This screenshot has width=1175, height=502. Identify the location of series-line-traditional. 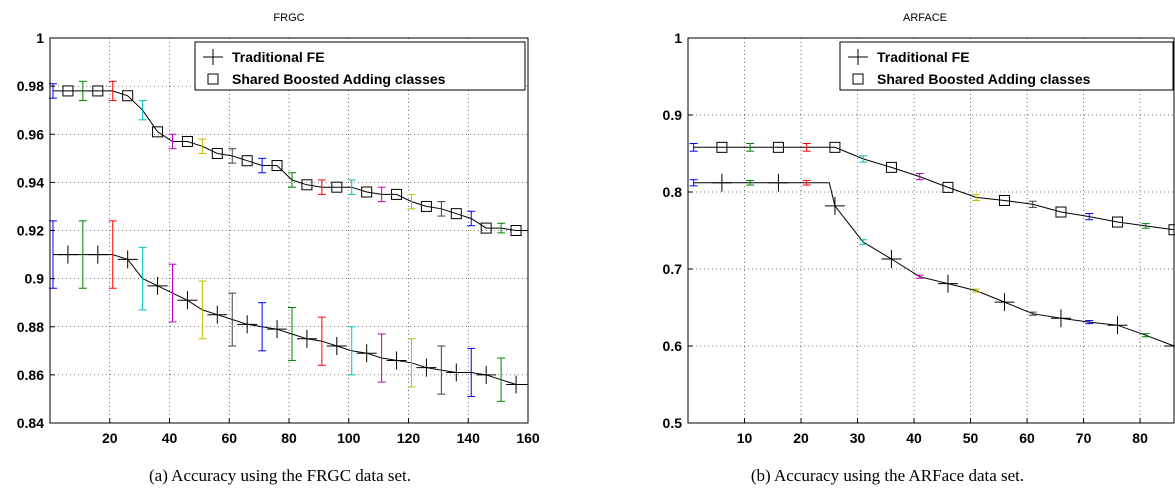
(934, 264).